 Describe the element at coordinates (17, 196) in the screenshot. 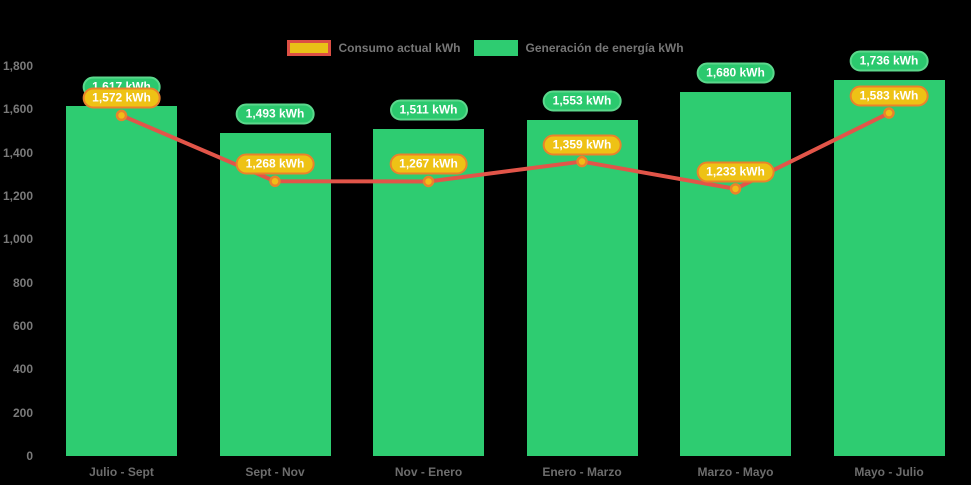

I see `y-axis-tick-label: 1,200` at that location.